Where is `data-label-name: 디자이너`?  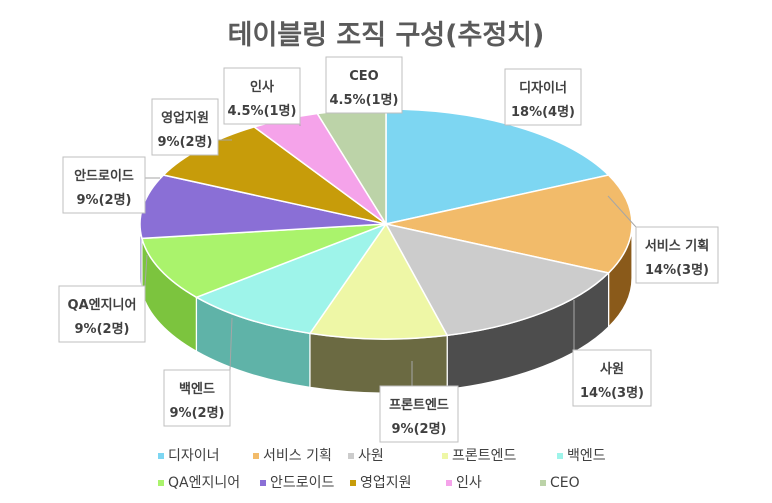
data-label-name: 디자이너 is located at coordinates (543, 88).